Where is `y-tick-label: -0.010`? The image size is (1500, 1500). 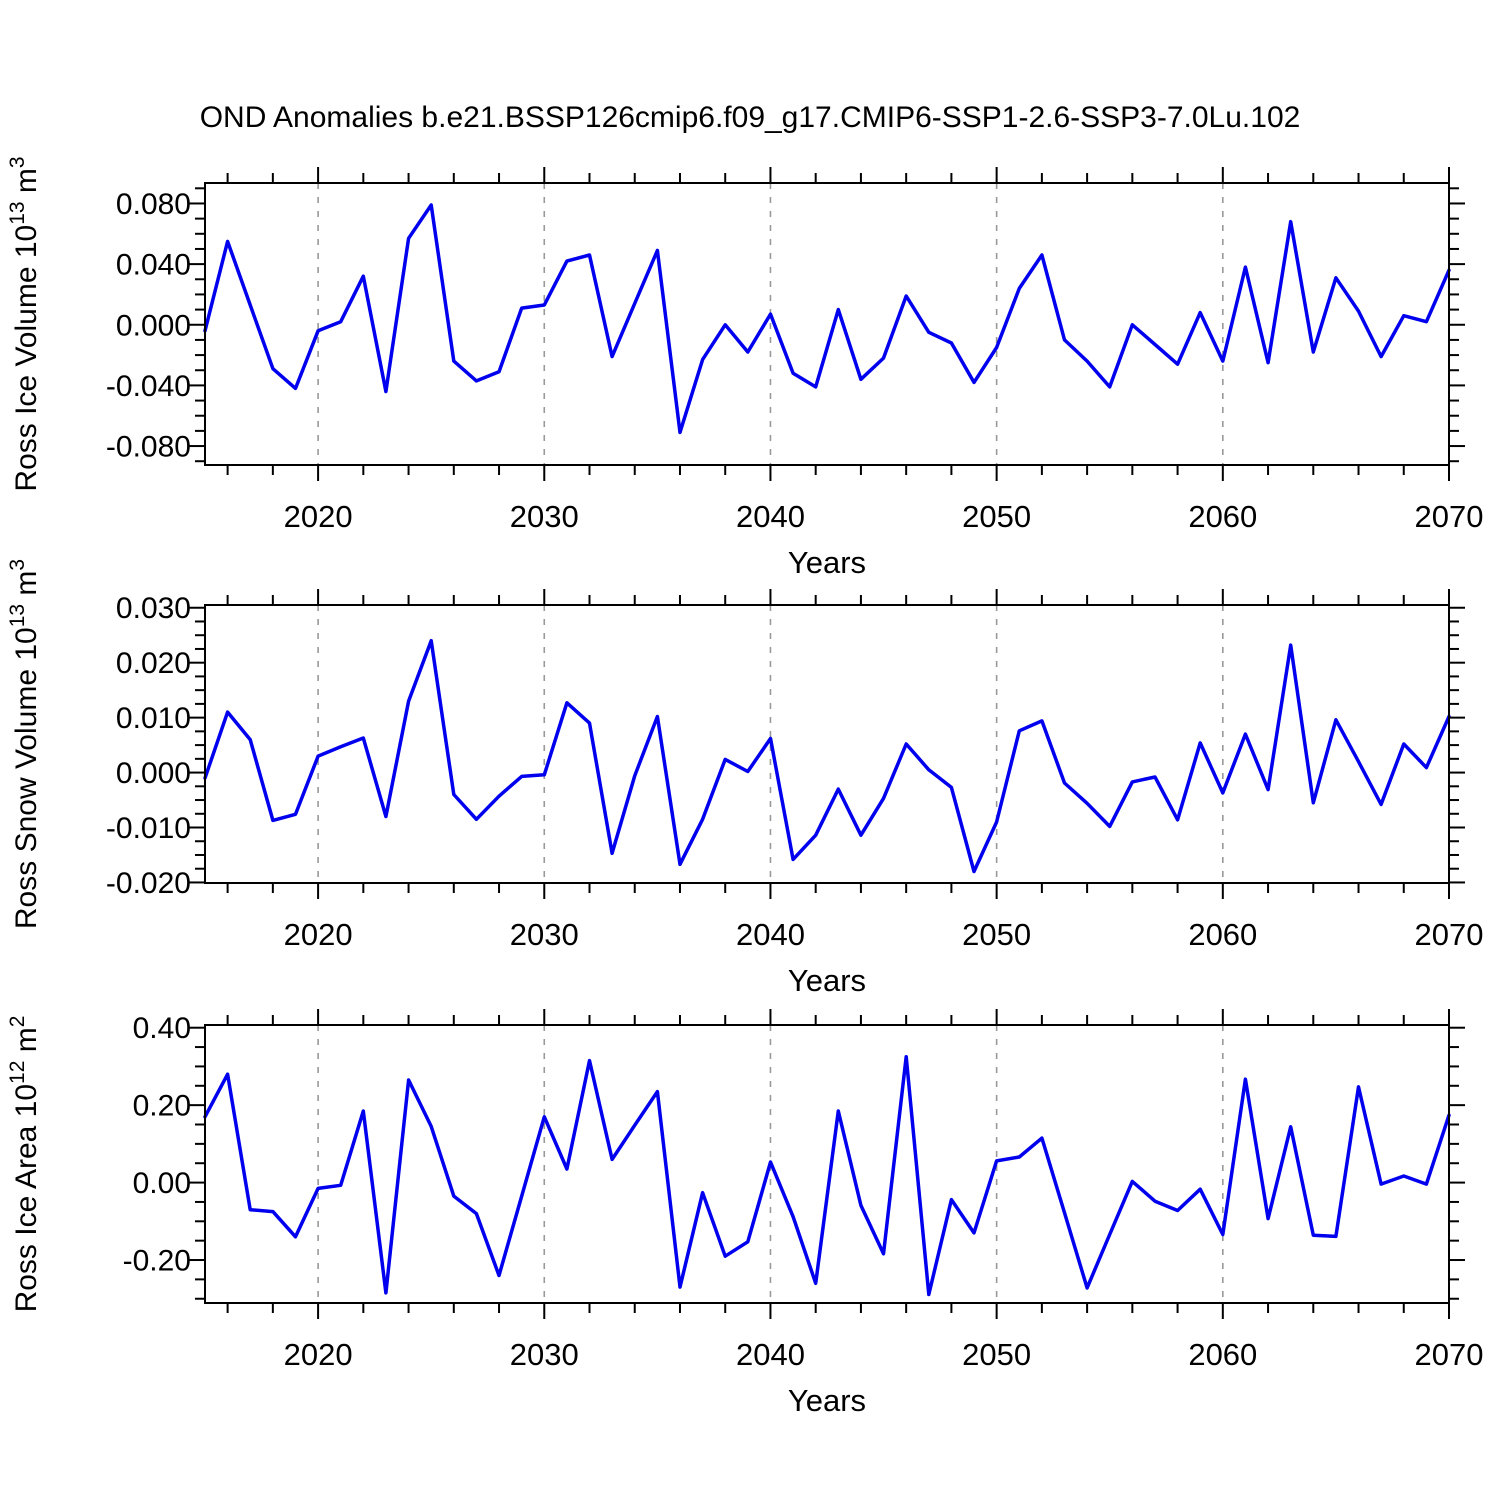 y-tick-label: -0.010 is located at coordinates (148, 828).